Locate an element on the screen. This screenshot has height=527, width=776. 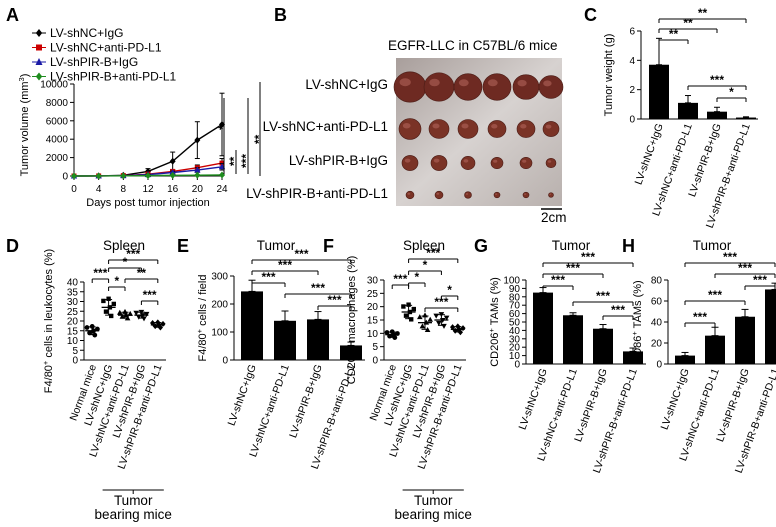
panel-g-y-title: CD206+ TAMs (%) is located at coordinates (494, 322).